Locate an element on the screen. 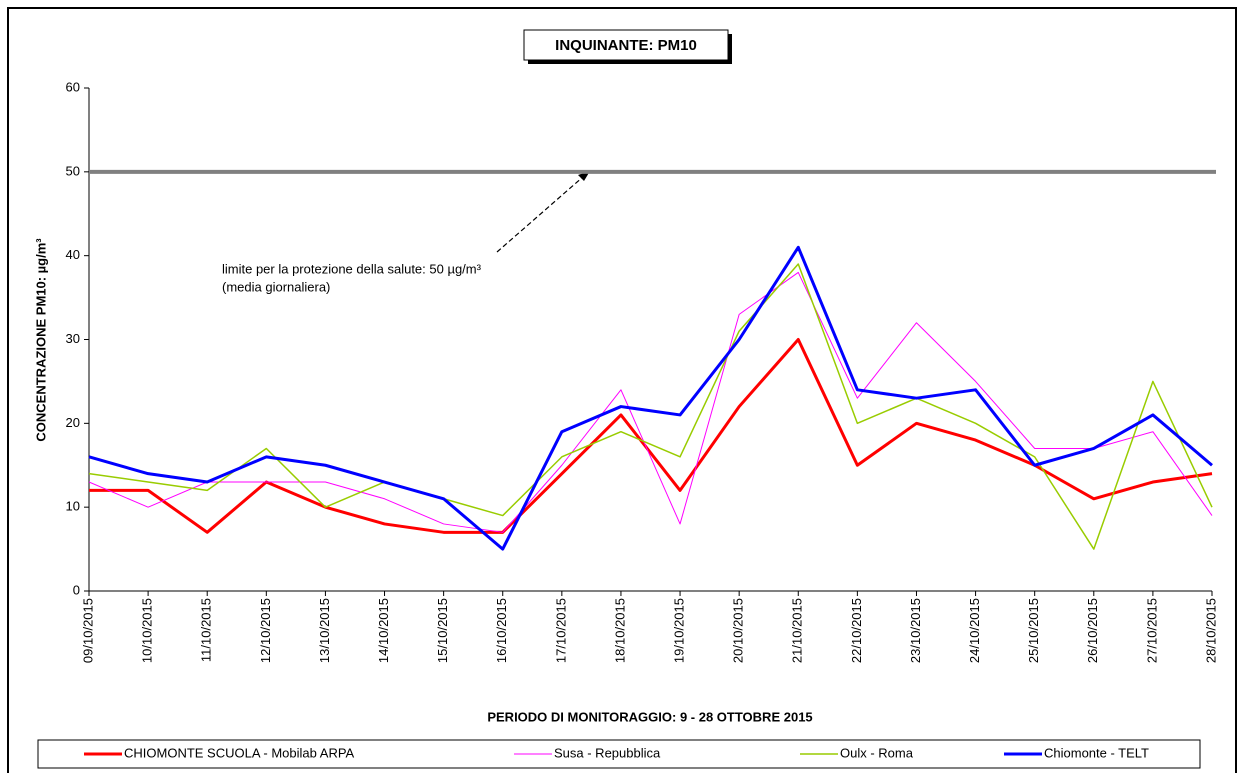 This screenshot has width=1242, height=773. x-tick-label: 21/10/2015 is located at coordinates (797, 630).